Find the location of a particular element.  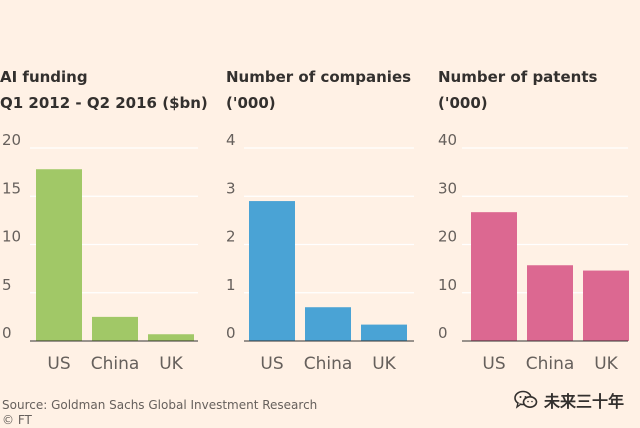

y-tick-label: 5 is located at coordinates (7, 285).